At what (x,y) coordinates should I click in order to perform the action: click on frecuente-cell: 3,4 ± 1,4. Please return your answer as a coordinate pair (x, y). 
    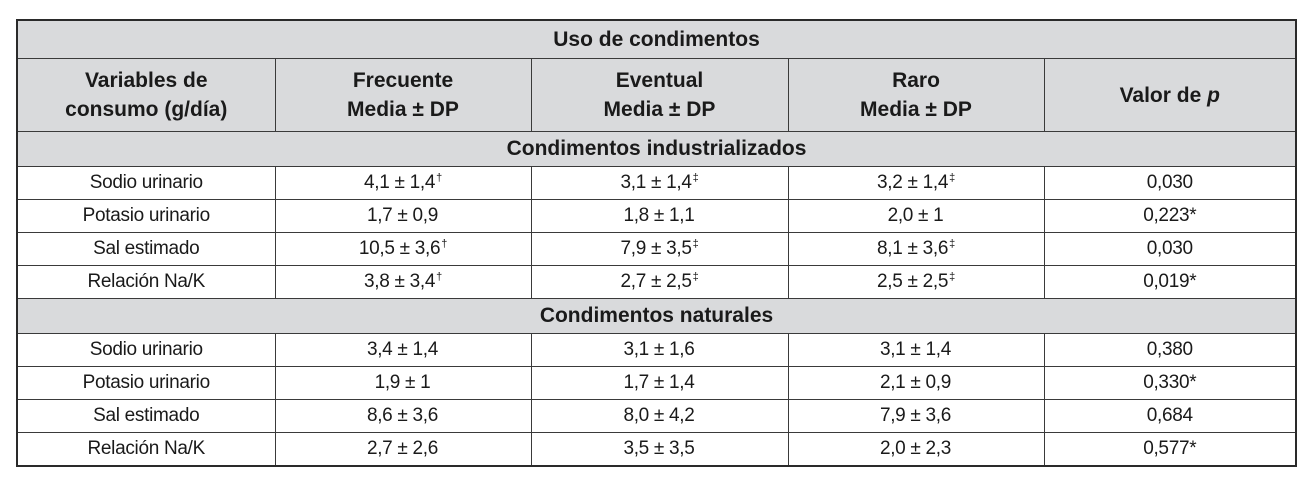
    Looking at the image, I should click on (403, 350).